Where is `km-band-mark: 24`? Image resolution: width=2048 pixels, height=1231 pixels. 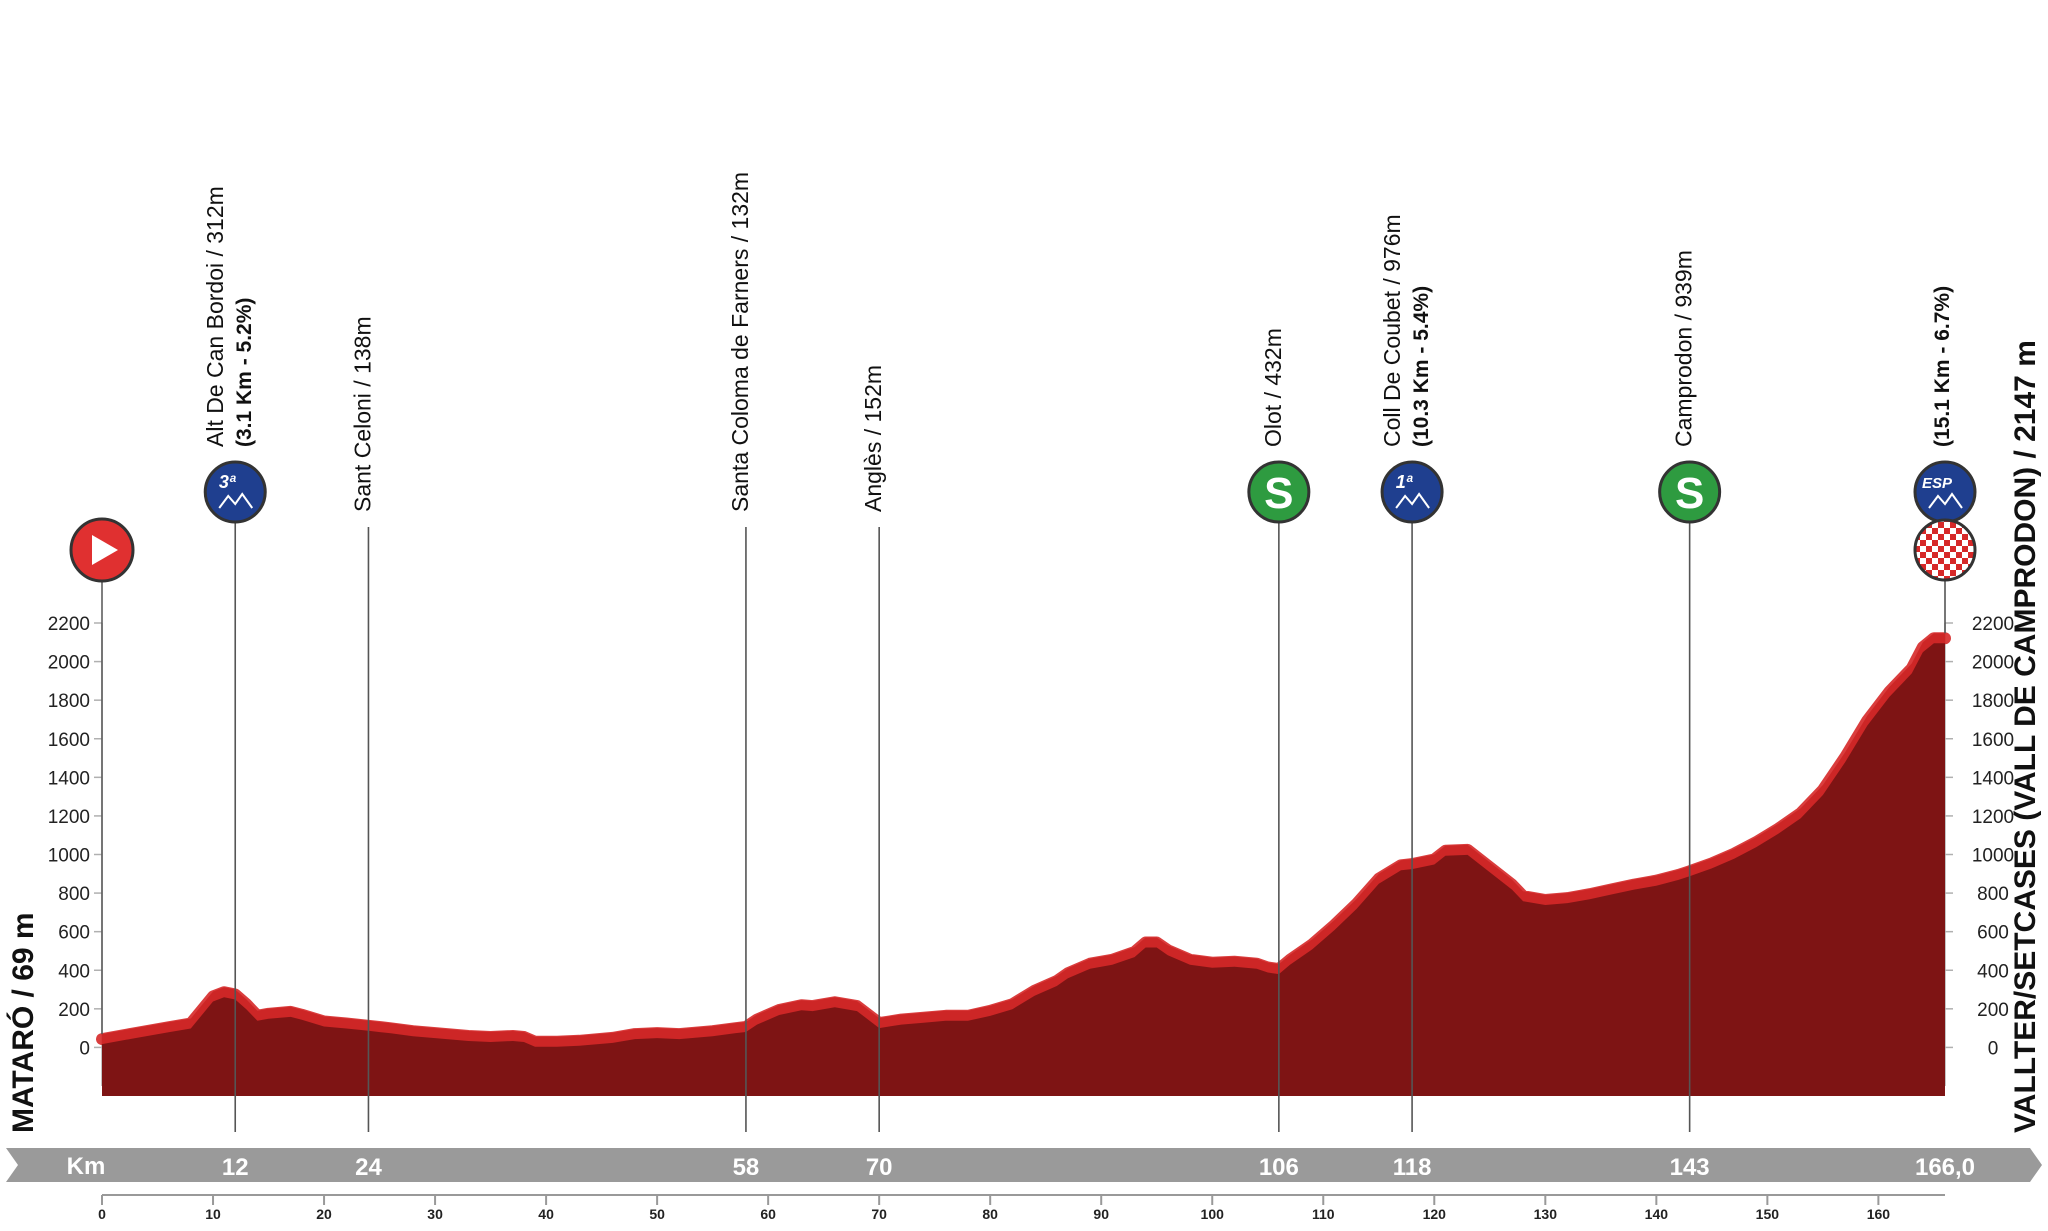
km-band-mark: 24 is located at coordinates (368, 1167).